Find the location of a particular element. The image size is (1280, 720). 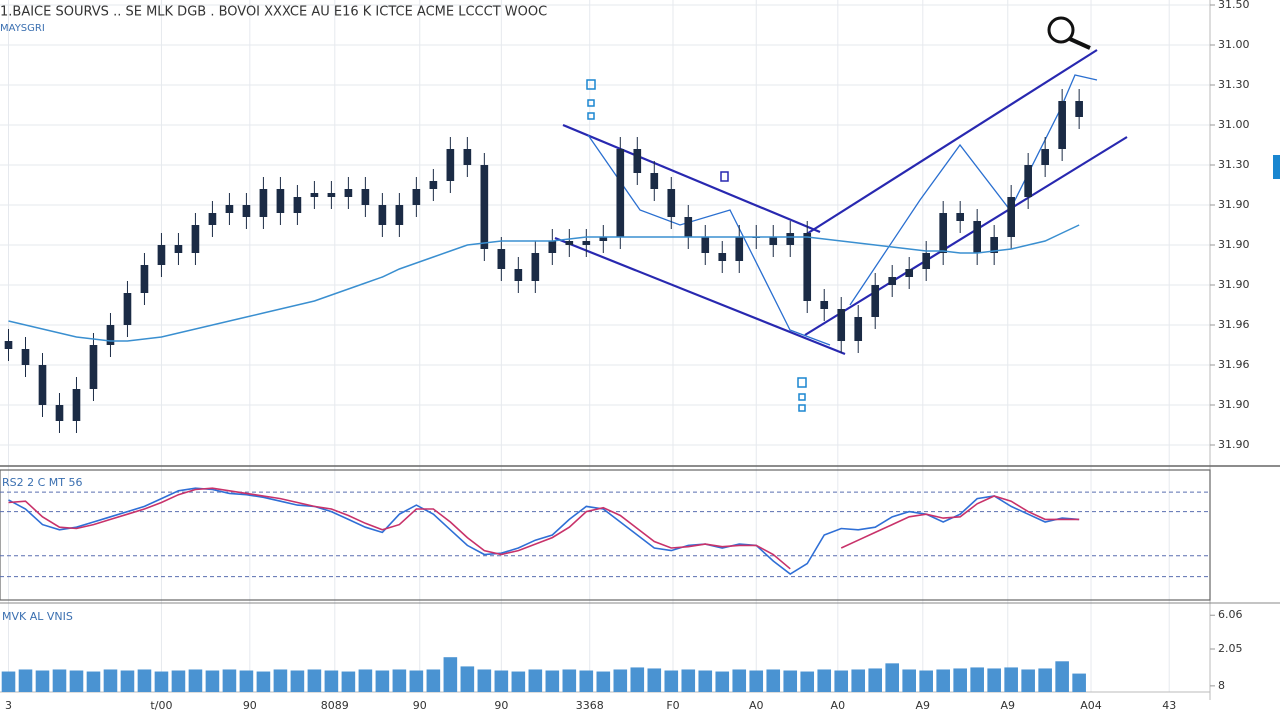

y-tick-label: 2.05 is located at coordinates (1230, 648).